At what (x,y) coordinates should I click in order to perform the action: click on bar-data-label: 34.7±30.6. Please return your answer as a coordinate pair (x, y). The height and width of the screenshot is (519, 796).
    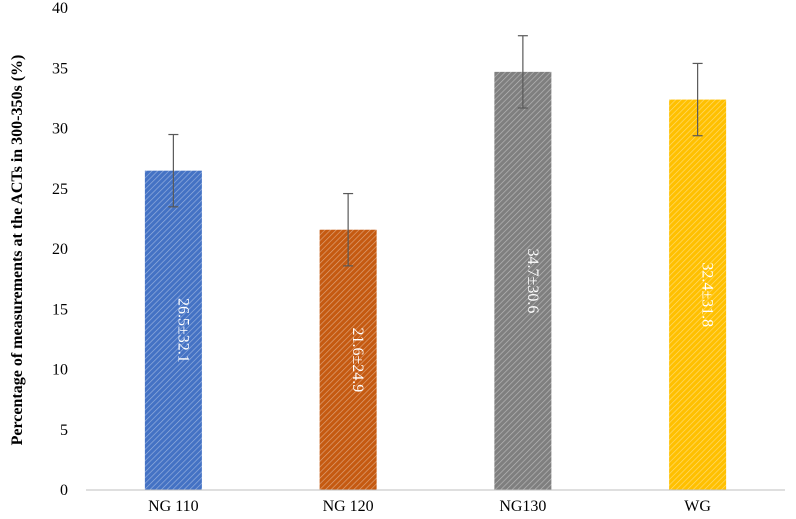
    Looking at the image, I should click on (532, 281).